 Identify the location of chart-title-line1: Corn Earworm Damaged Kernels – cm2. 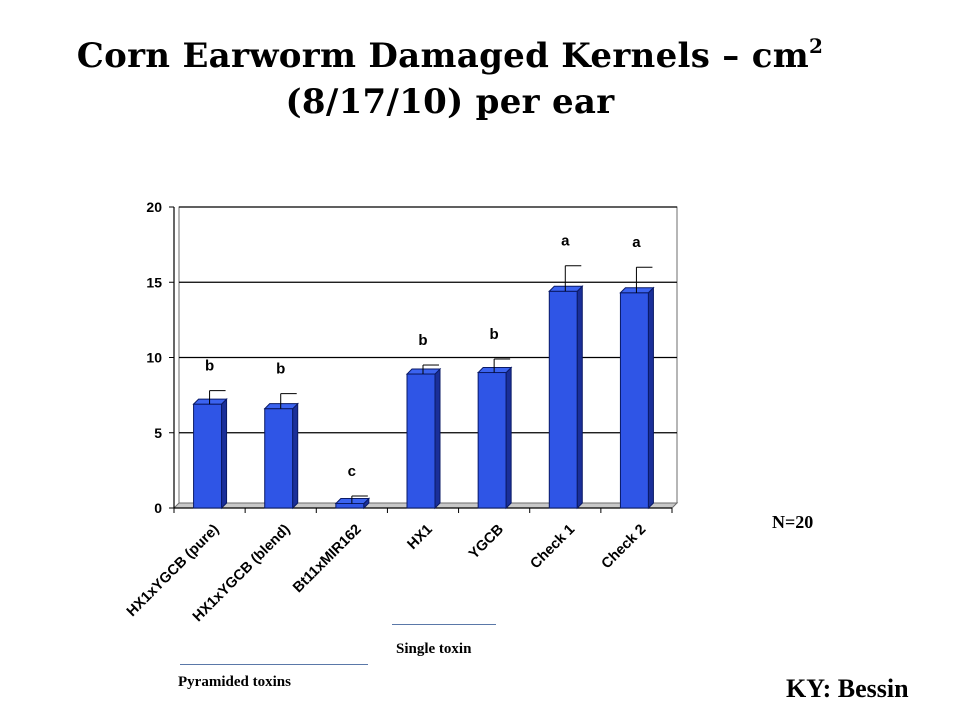
(450, 55).